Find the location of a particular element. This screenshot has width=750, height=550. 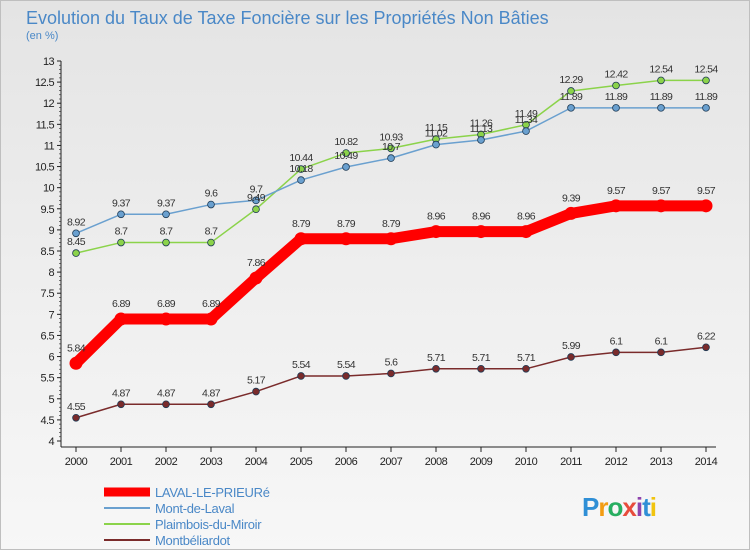

y-tick-label: 13 is located at coordinates (49, 62).